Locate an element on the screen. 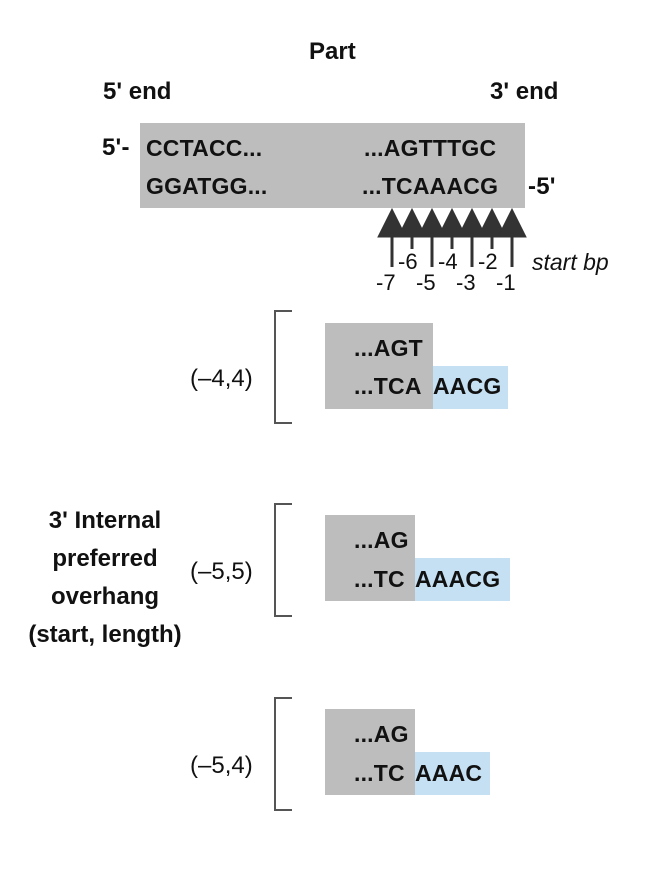 The height and width of the screenshot is (882, 653). side-label-line-2: preferred is located at coordinates (105, 558).